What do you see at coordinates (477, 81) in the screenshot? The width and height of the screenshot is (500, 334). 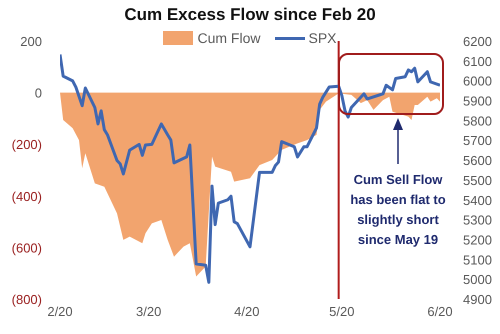 I see `y2-tick-label: 6000` at bounding box center [477, 81].